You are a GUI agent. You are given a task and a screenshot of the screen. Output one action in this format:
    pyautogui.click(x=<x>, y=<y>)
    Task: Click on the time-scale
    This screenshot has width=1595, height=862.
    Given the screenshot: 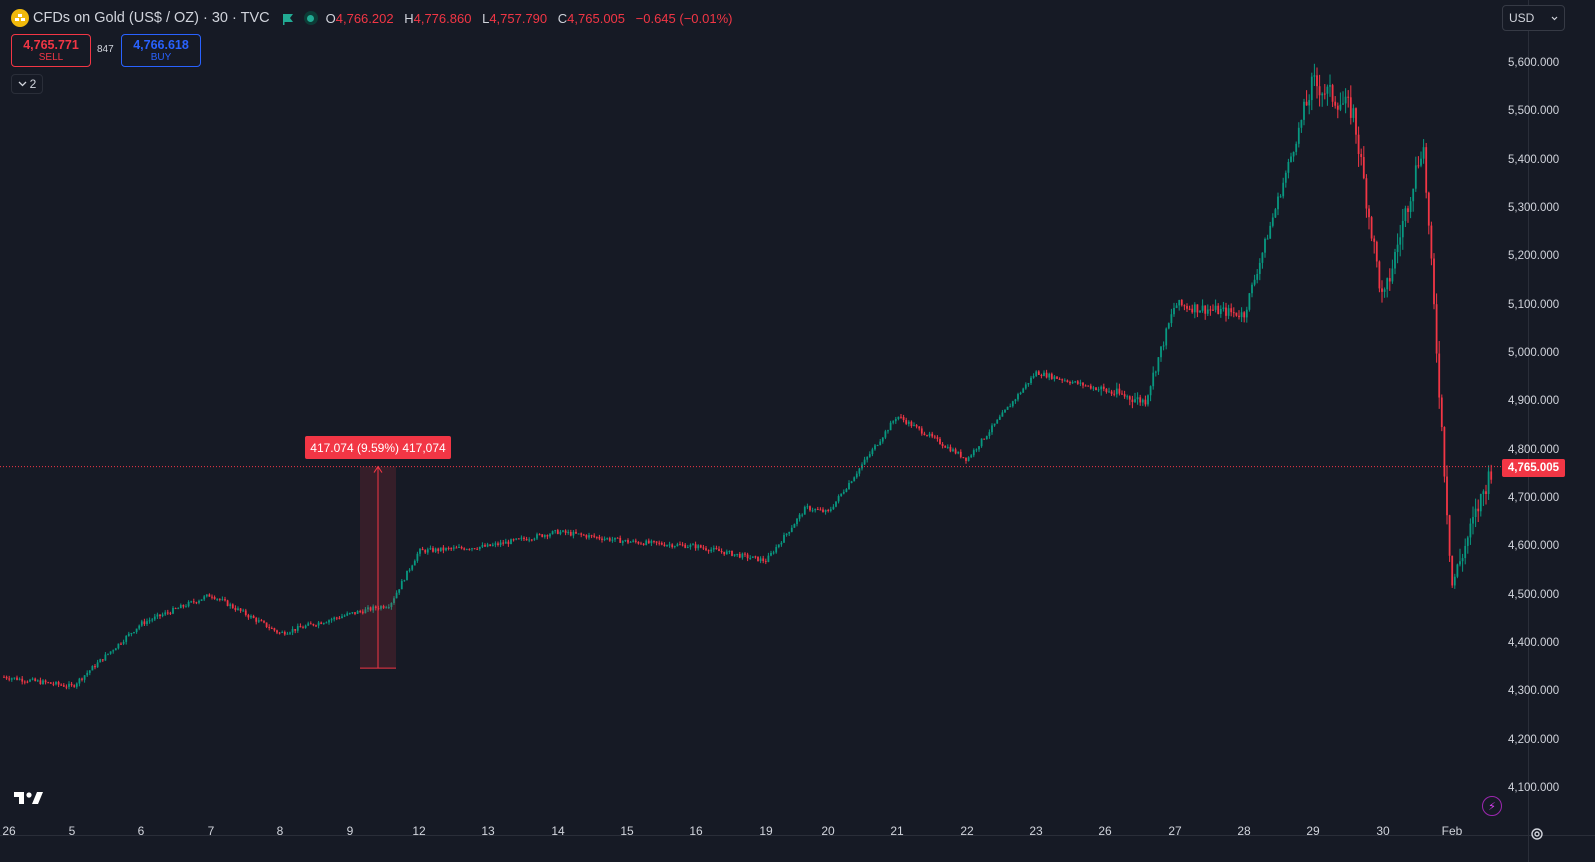 What is the action you would take?
    pyautogui.click(x=764, y=848)
    